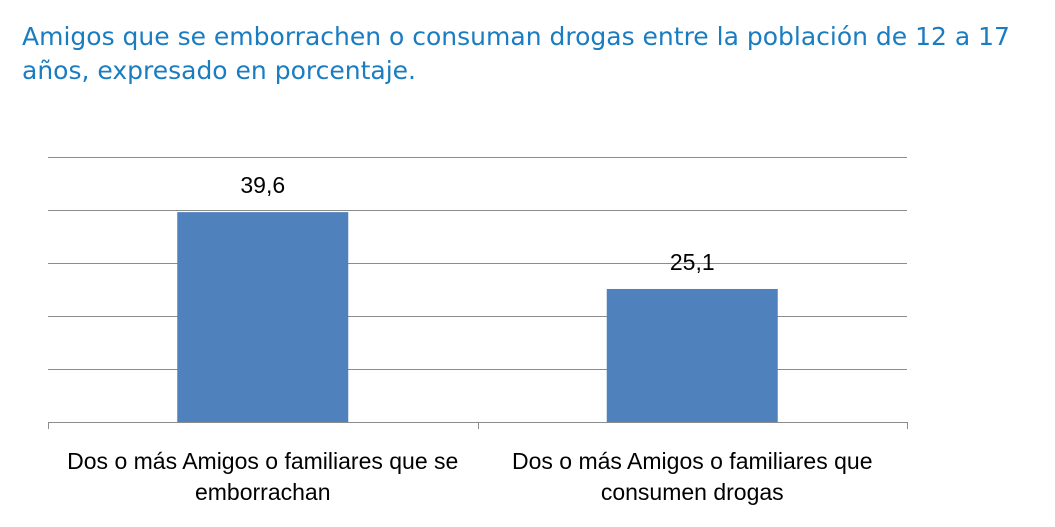 The height and width of the screenshot is (527, 1055). What do you see at coordinates (262, 185) in the screenshot?
I see `data-label: 39,6` at bounding box center [262, 185].